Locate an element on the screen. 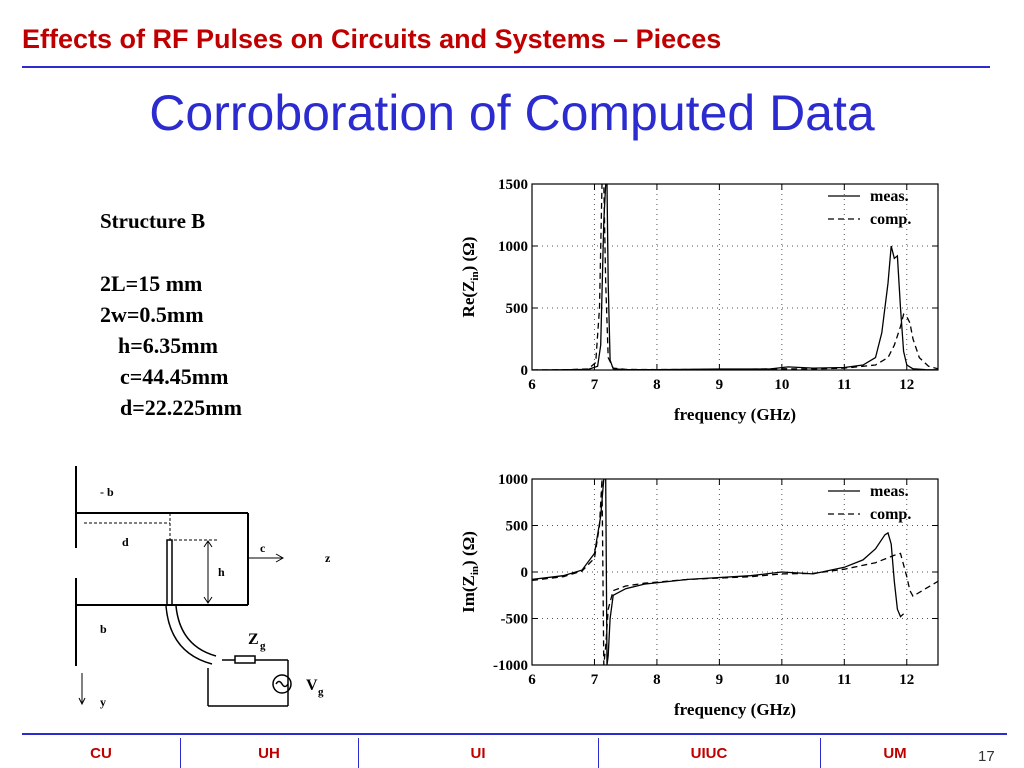 This screenshot has width=1024, height=768. plot-frame is located at coordinates (735, 277).